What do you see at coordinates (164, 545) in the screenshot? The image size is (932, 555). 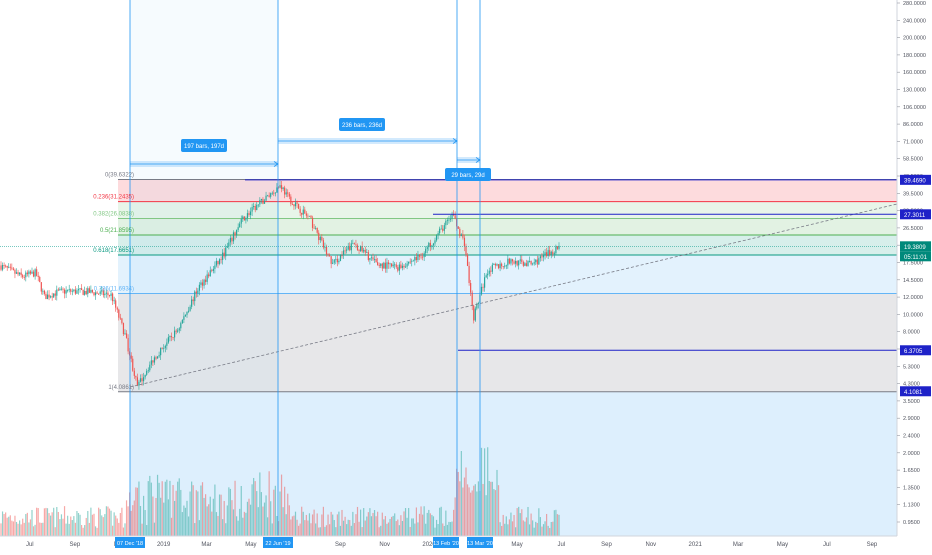 I see `x-tick-label: 2019` at bounding box center [164, 545].